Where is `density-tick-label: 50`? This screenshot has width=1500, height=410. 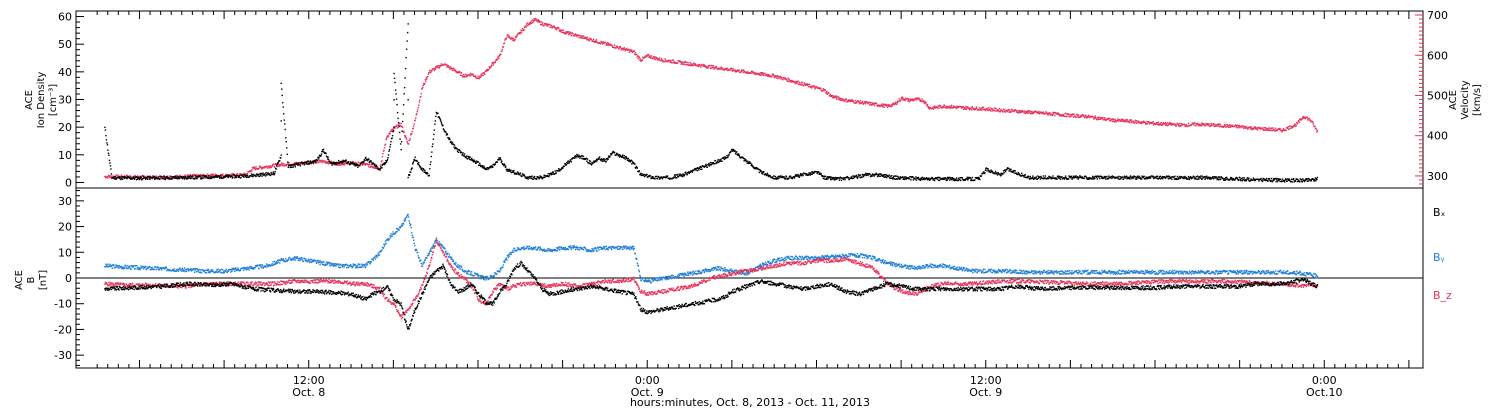 density-tick-label: 50 is located at coordinates (65, 44).